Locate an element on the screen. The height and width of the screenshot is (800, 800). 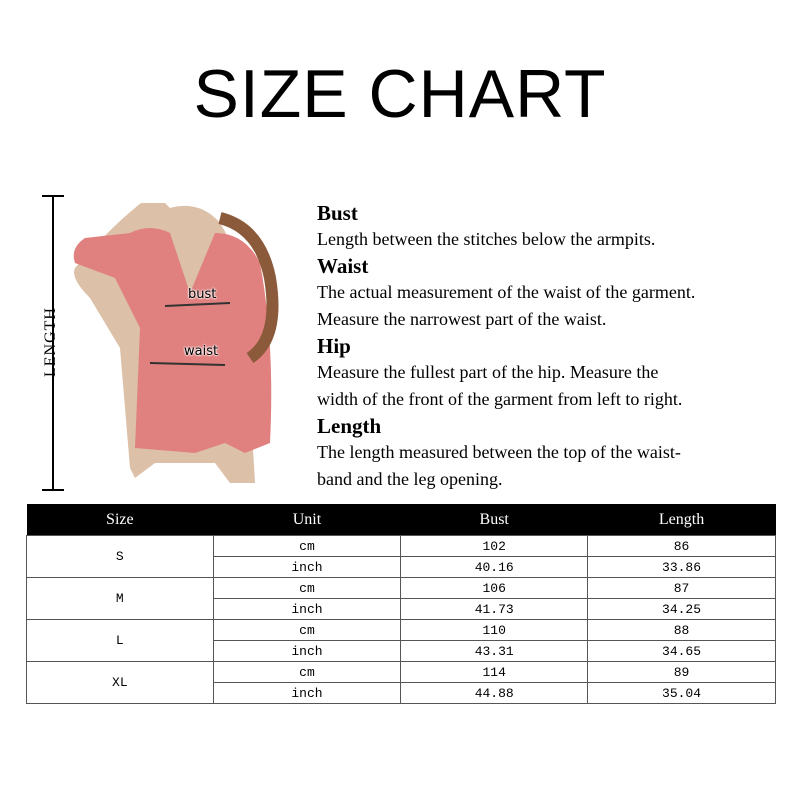
length-measure-line: LENGTH is located at coordinates (53, 343).